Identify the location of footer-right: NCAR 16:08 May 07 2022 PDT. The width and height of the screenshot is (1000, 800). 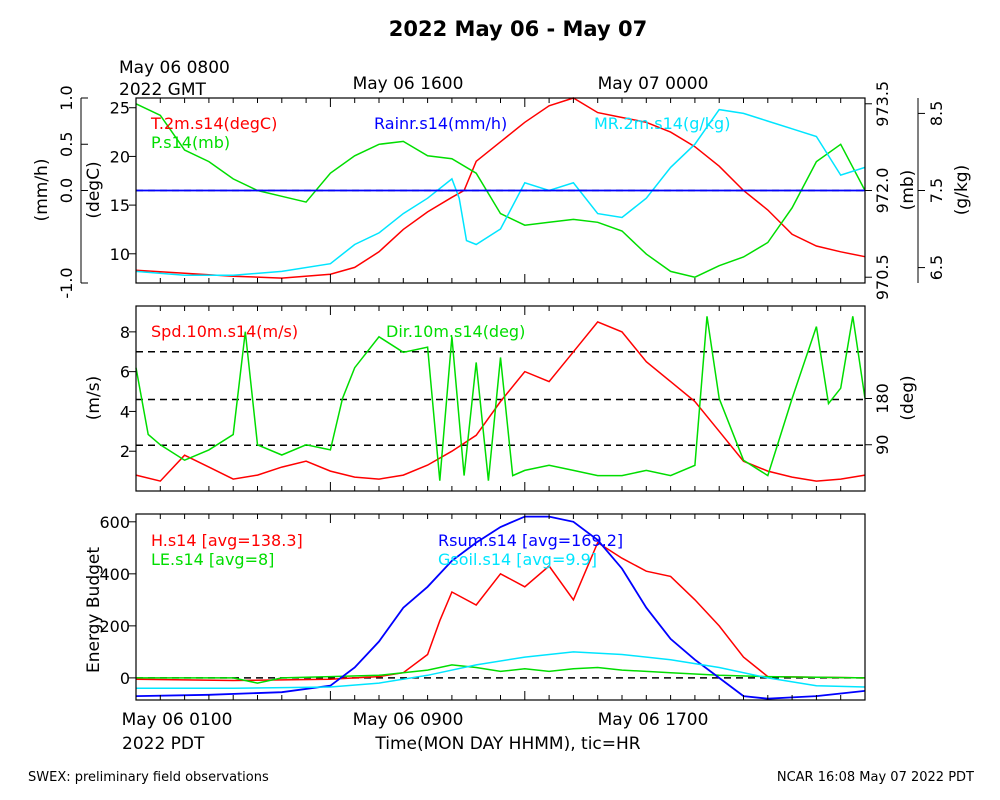
(875, 777).